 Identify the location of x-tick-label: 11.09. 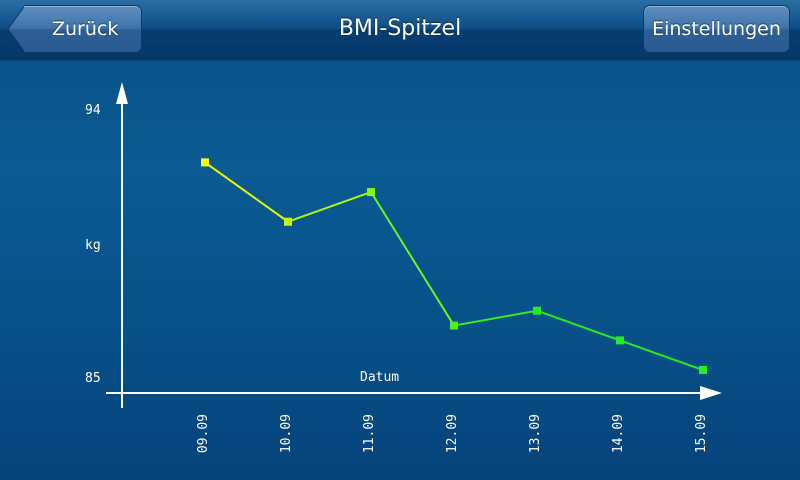
(369, 433).